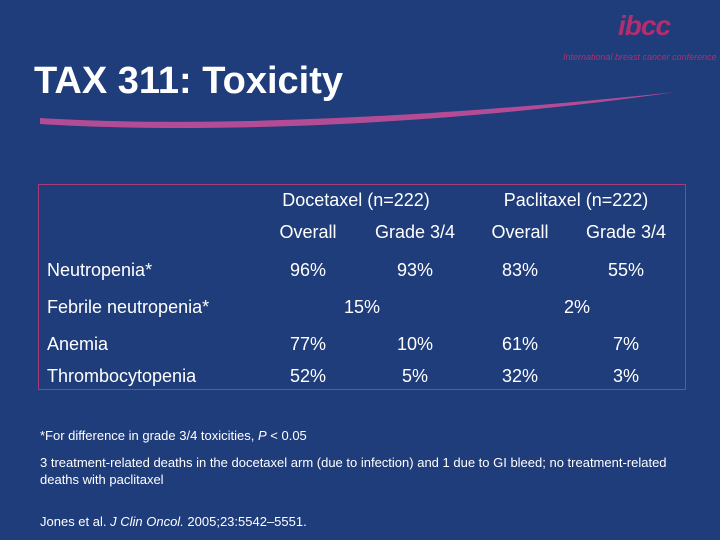 This screenshot has width=720, height=540. I want to click on cell-thrombo-pac-overall: 32%, so click(520, 376).